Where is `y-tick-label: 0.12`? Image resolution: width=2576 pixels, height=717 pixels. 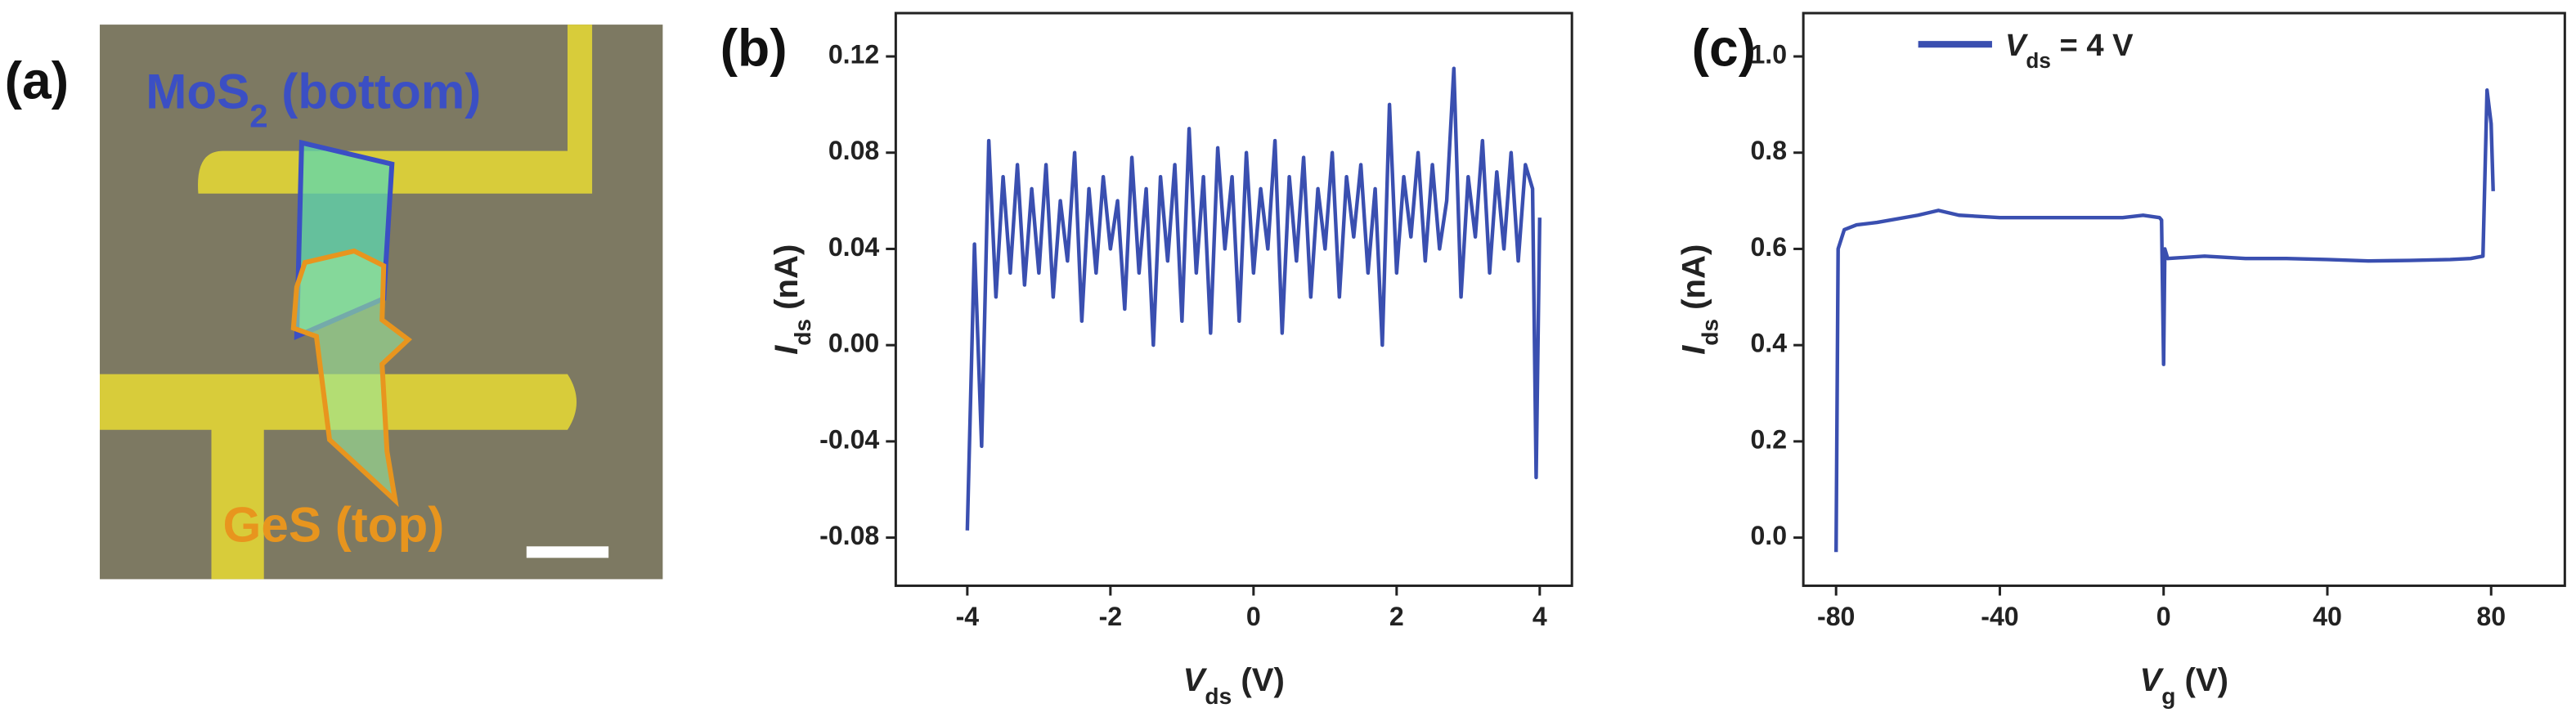 y-tick-label: 0.12 is located at coordinates (853, 54).